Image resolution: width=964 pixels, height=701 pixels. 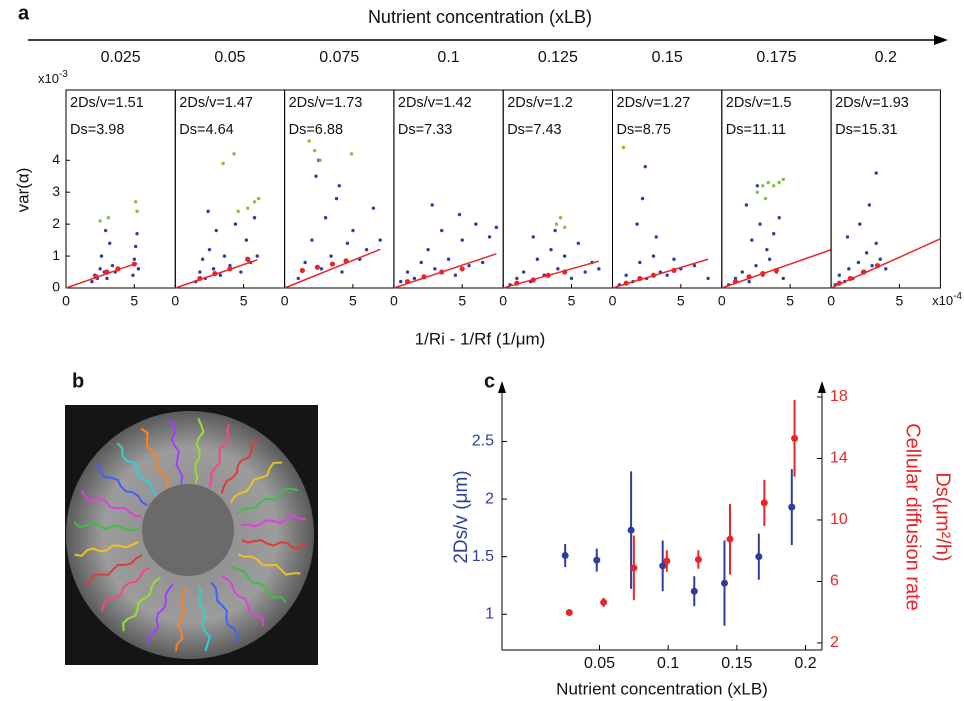 What do you see at coordinates (480, 338) in the screenshot?
I see `x-axis-label: 1/Ri - 1/Rf (1/μm)` at bounding box center [480, 338].